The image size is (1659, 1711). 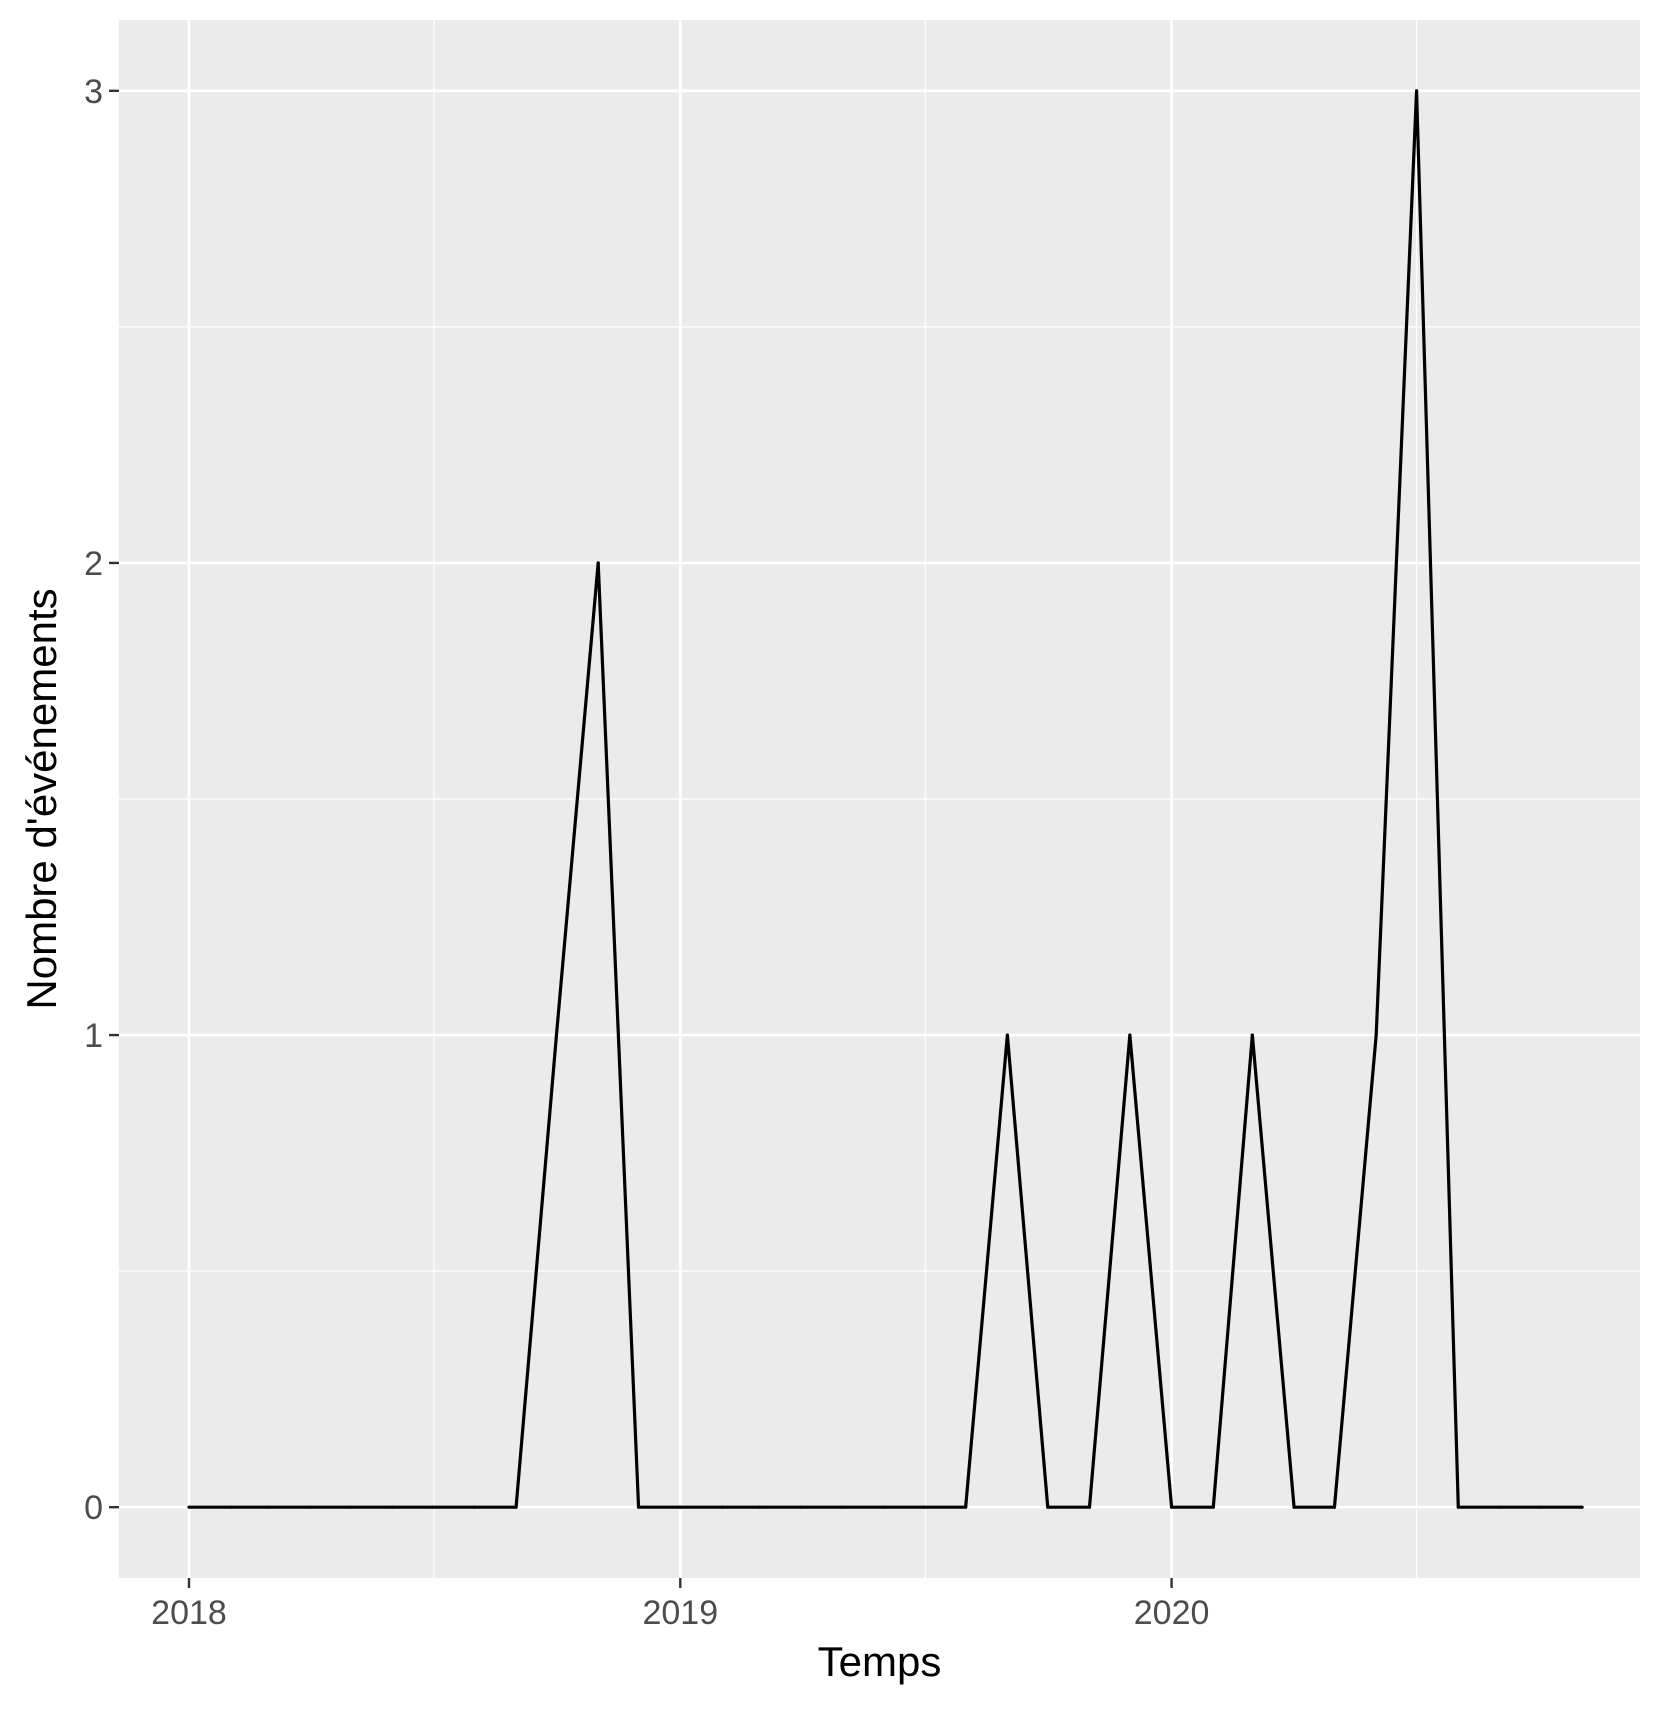 What do you see at coordinates (189, 1613) in the screenshot?
I see `x-tick-label: 2018` at bounding box center [189, 1613].